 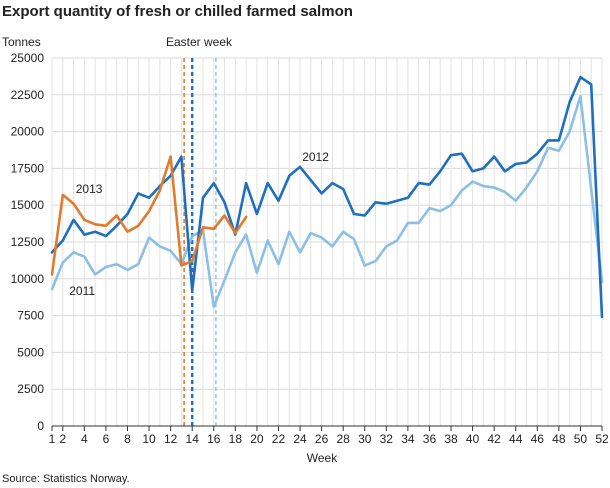 I want to click on easter-week-markers, so click(x=200, y=242).